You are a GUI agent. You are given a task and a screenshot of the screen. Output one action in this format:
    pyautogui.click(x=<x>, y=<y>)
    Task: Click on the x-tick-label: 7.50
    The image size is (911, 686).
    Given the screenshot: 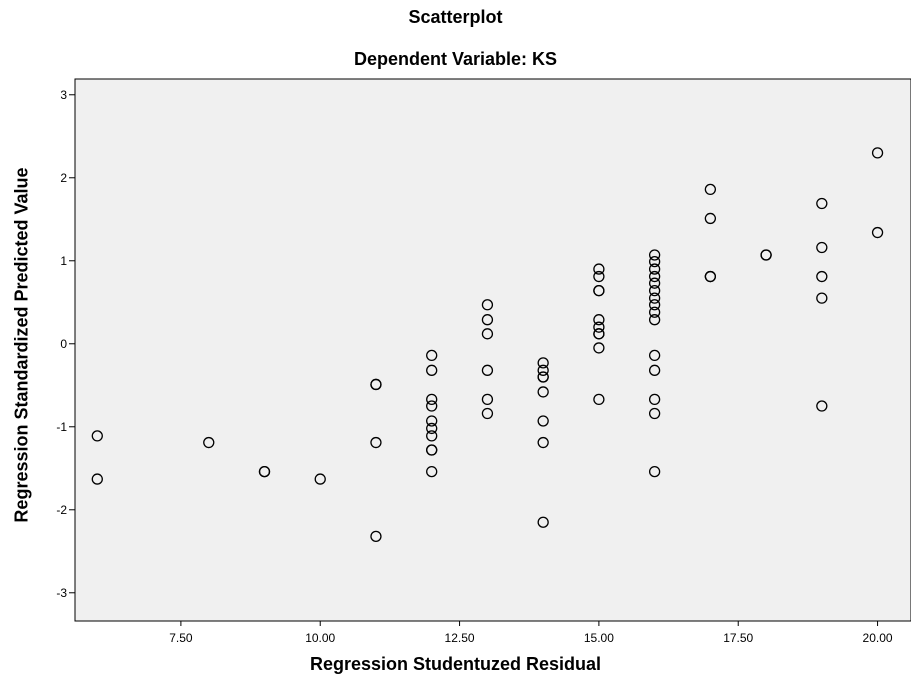 What is the action you would take?
    pyautogui.click(x=181, y=638)
    